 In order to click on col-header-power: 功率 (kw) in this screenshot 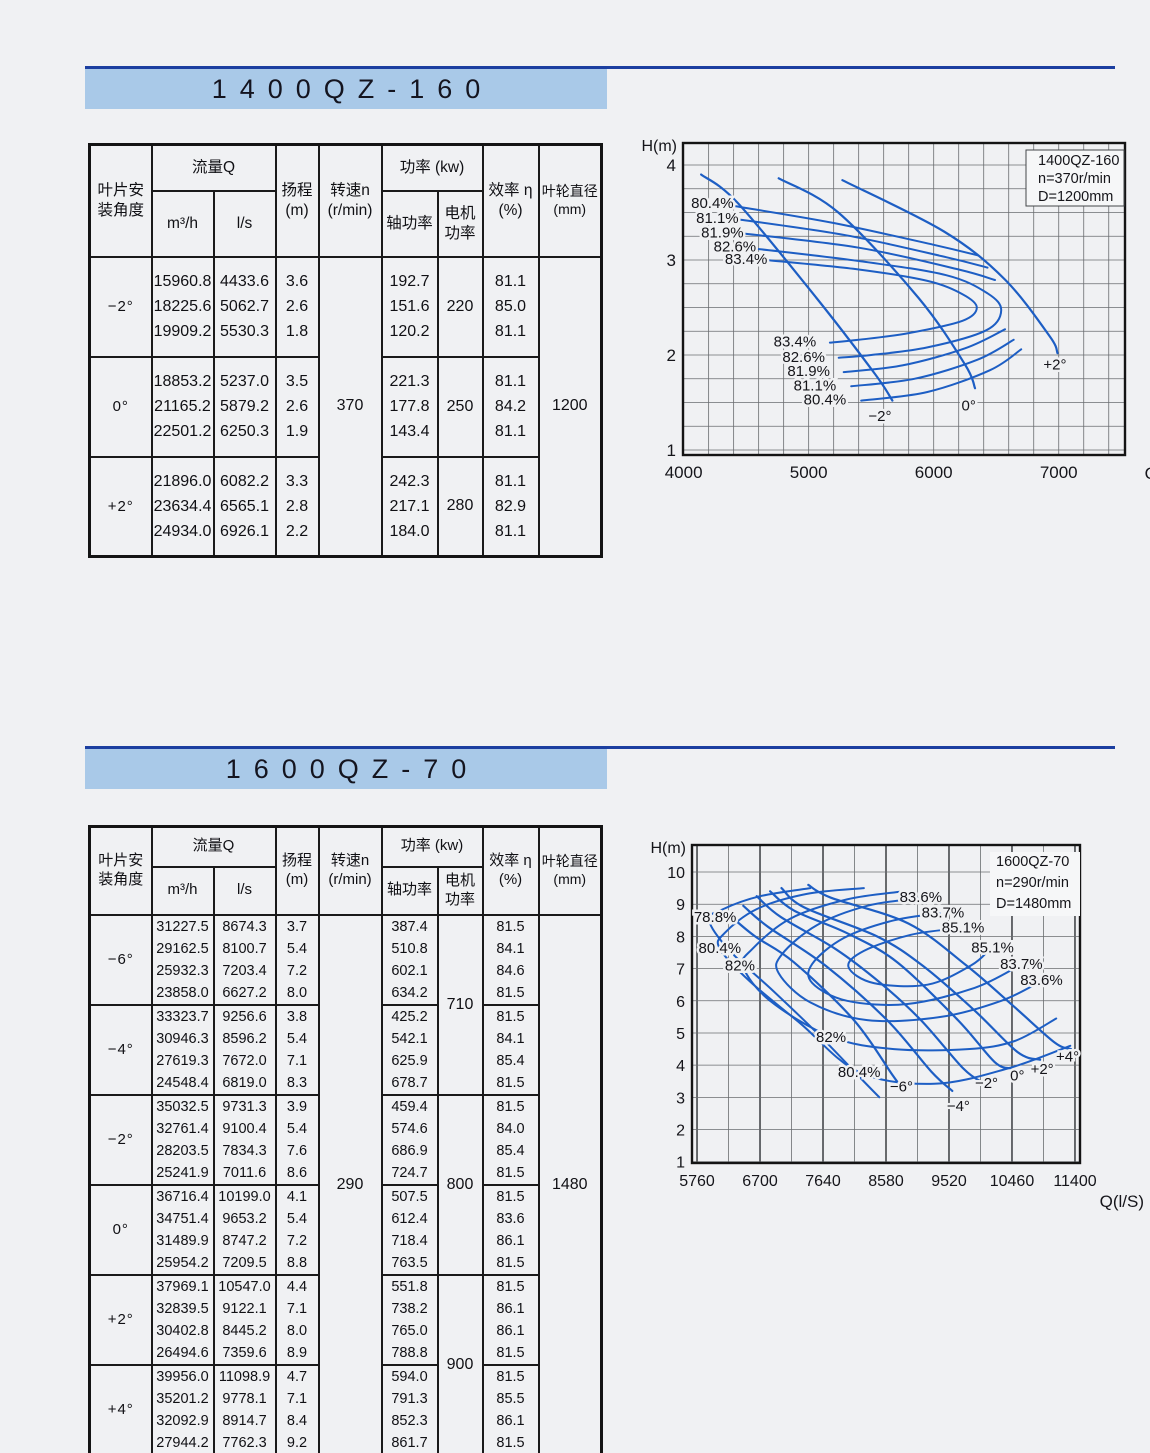, I will do `click(432, 167)`.